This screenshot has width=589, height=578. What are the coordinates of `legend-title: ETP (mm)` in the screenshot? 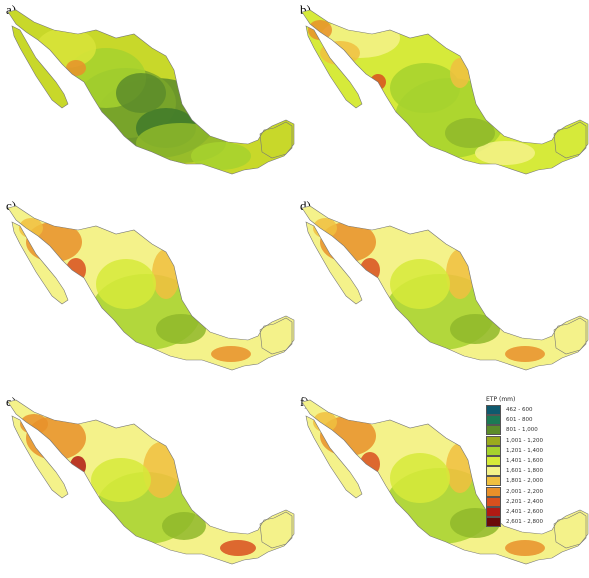 It's located at (501, 399).